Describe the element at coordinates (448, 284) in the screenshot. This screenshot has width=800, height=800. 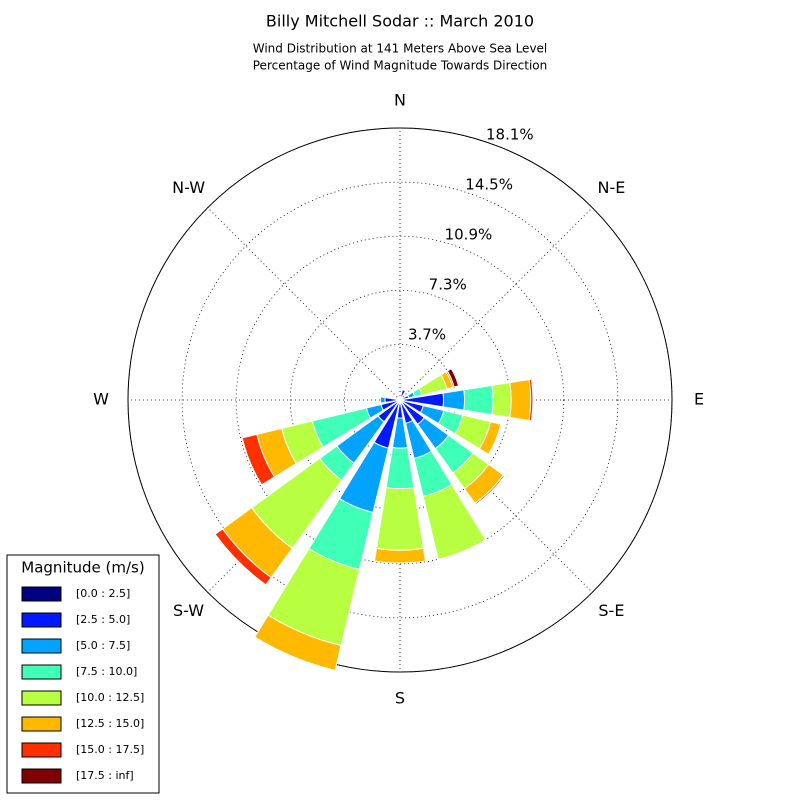
I see `radial-tick-label: 7.3%` at that location.